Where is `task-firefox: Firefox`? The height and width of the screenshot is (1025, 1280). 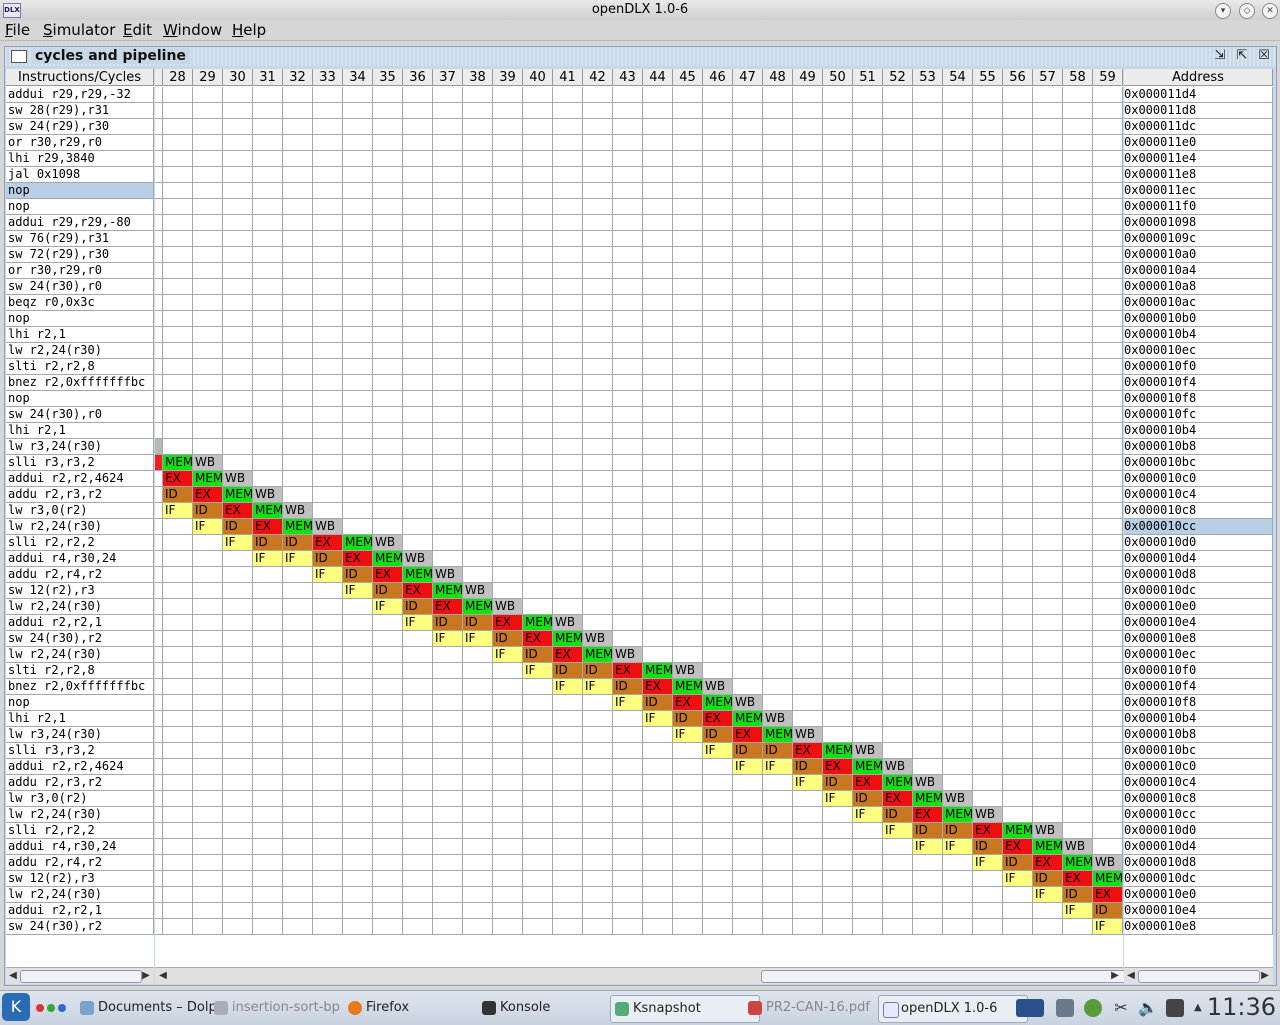 task-firefox: Firefox is located at coordinates (416, 1008).